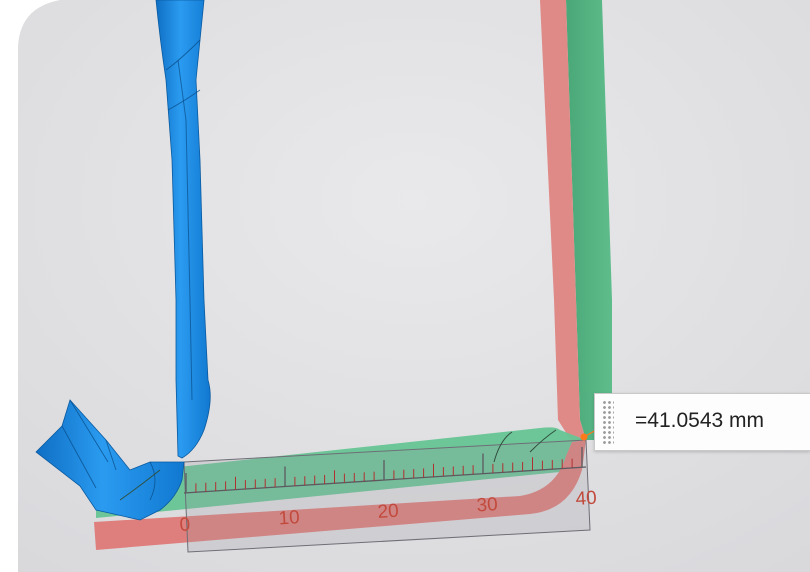  What do you see at coordinates (586, 499) in the screenshot?
I see `ruler-tick-label: 40` at bounding box center [586, 499].